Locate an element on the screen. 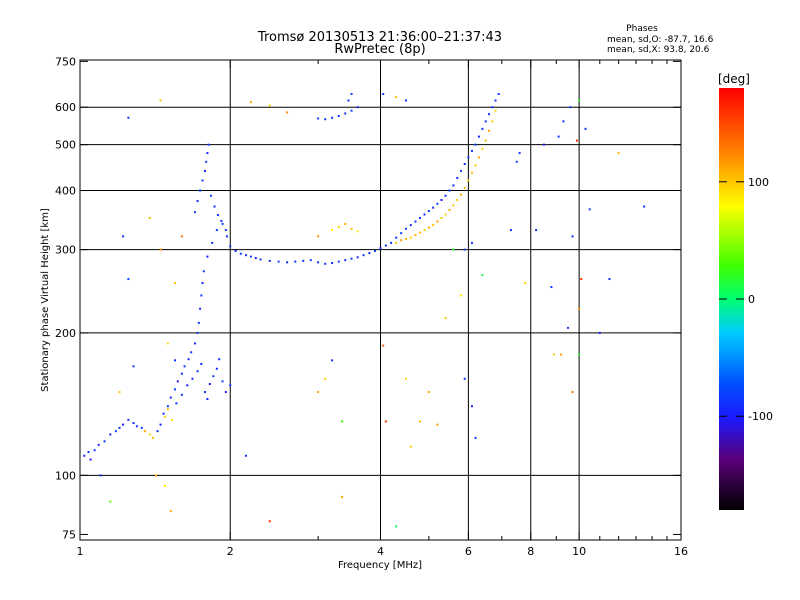  x-tick-label: 2 is located at coordinates (230, 551).